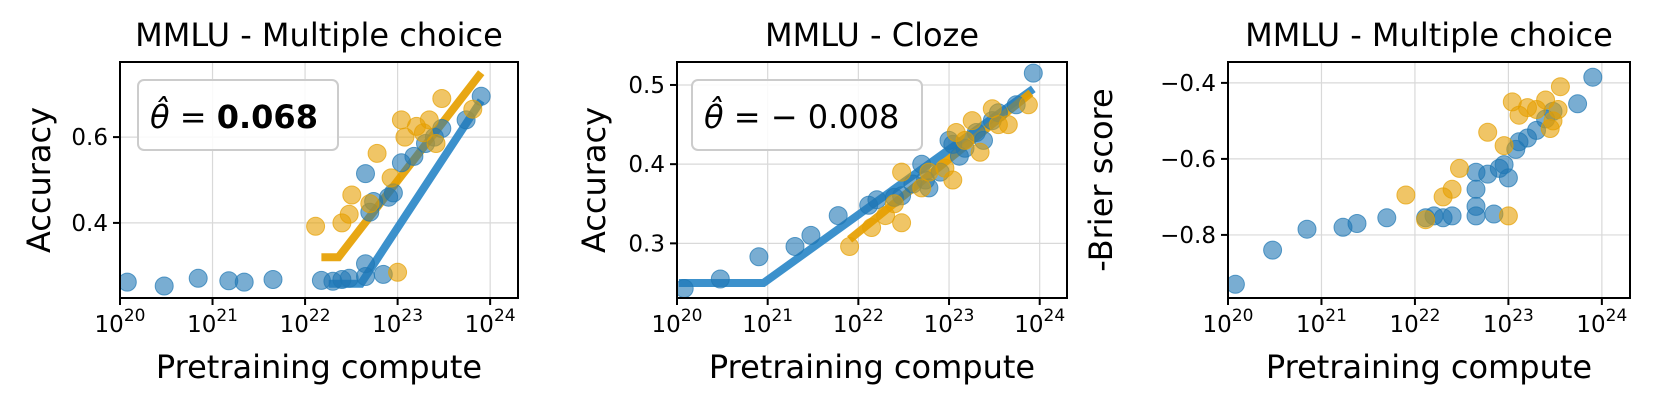  What do you see at coordinates (737, 116) in the screenshot?
I see `panel-2-annotation-prefix: θ̂ =` at bounding box center [737, 116].